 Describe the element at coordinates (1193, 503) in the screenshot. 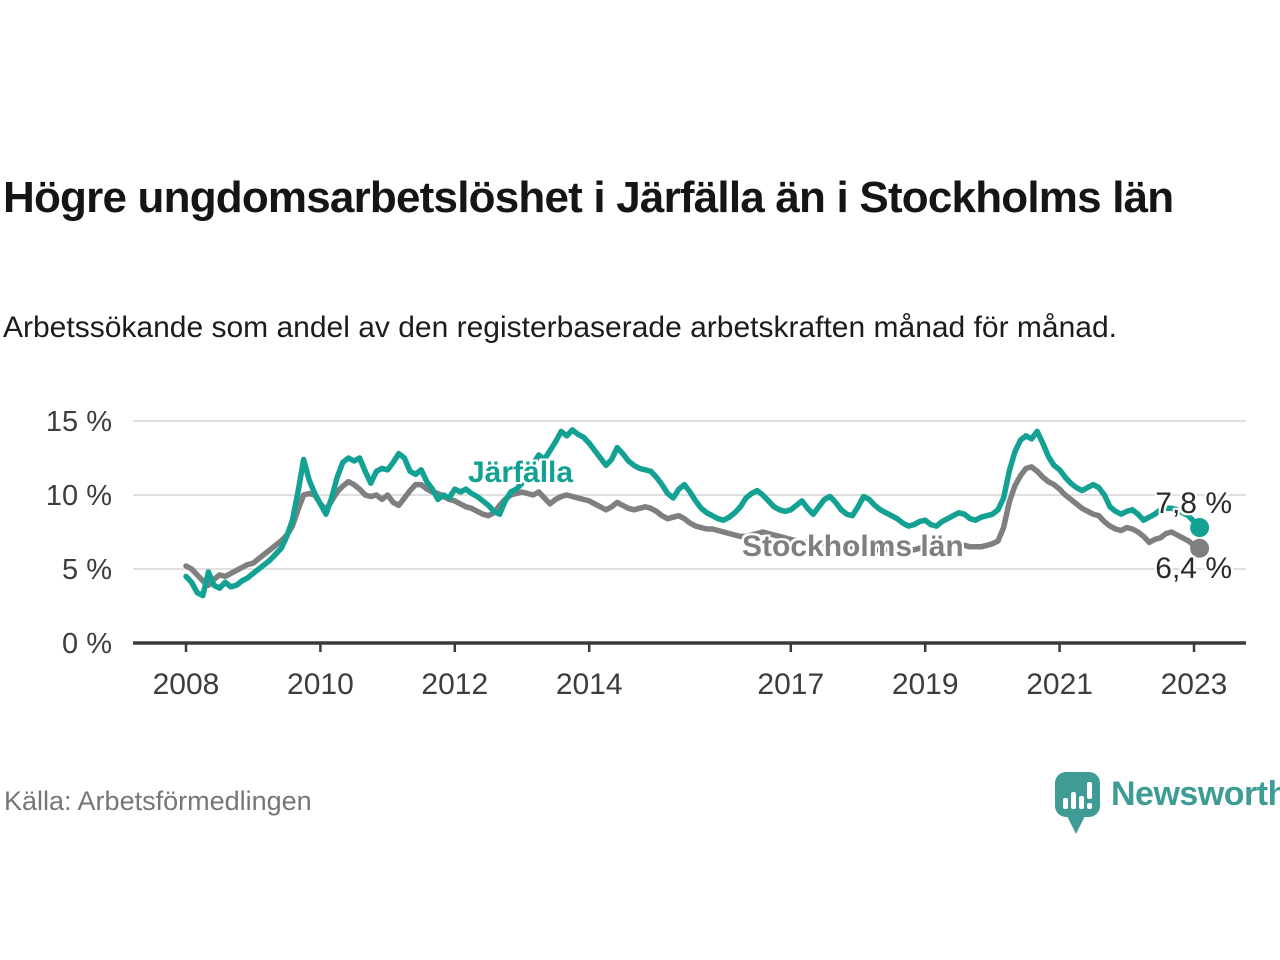

I see `end-value-label-jarfalla: 7,8 %` at that location.